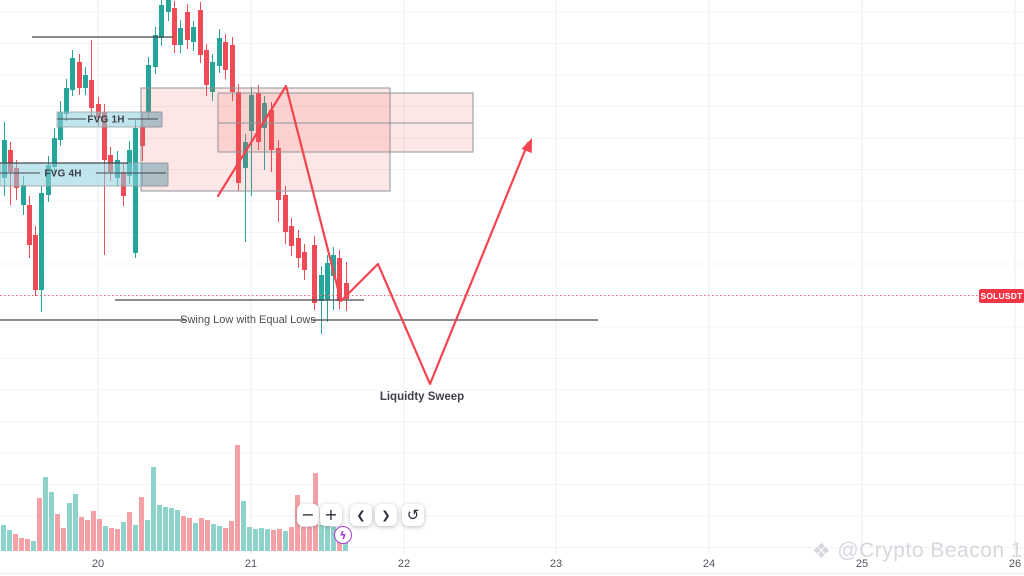 The width and height of the screenshot is (1024, 576). Describe the element at coordinates (709, 564) in the screenshot. I see `time-axis-label: 24` at that location.